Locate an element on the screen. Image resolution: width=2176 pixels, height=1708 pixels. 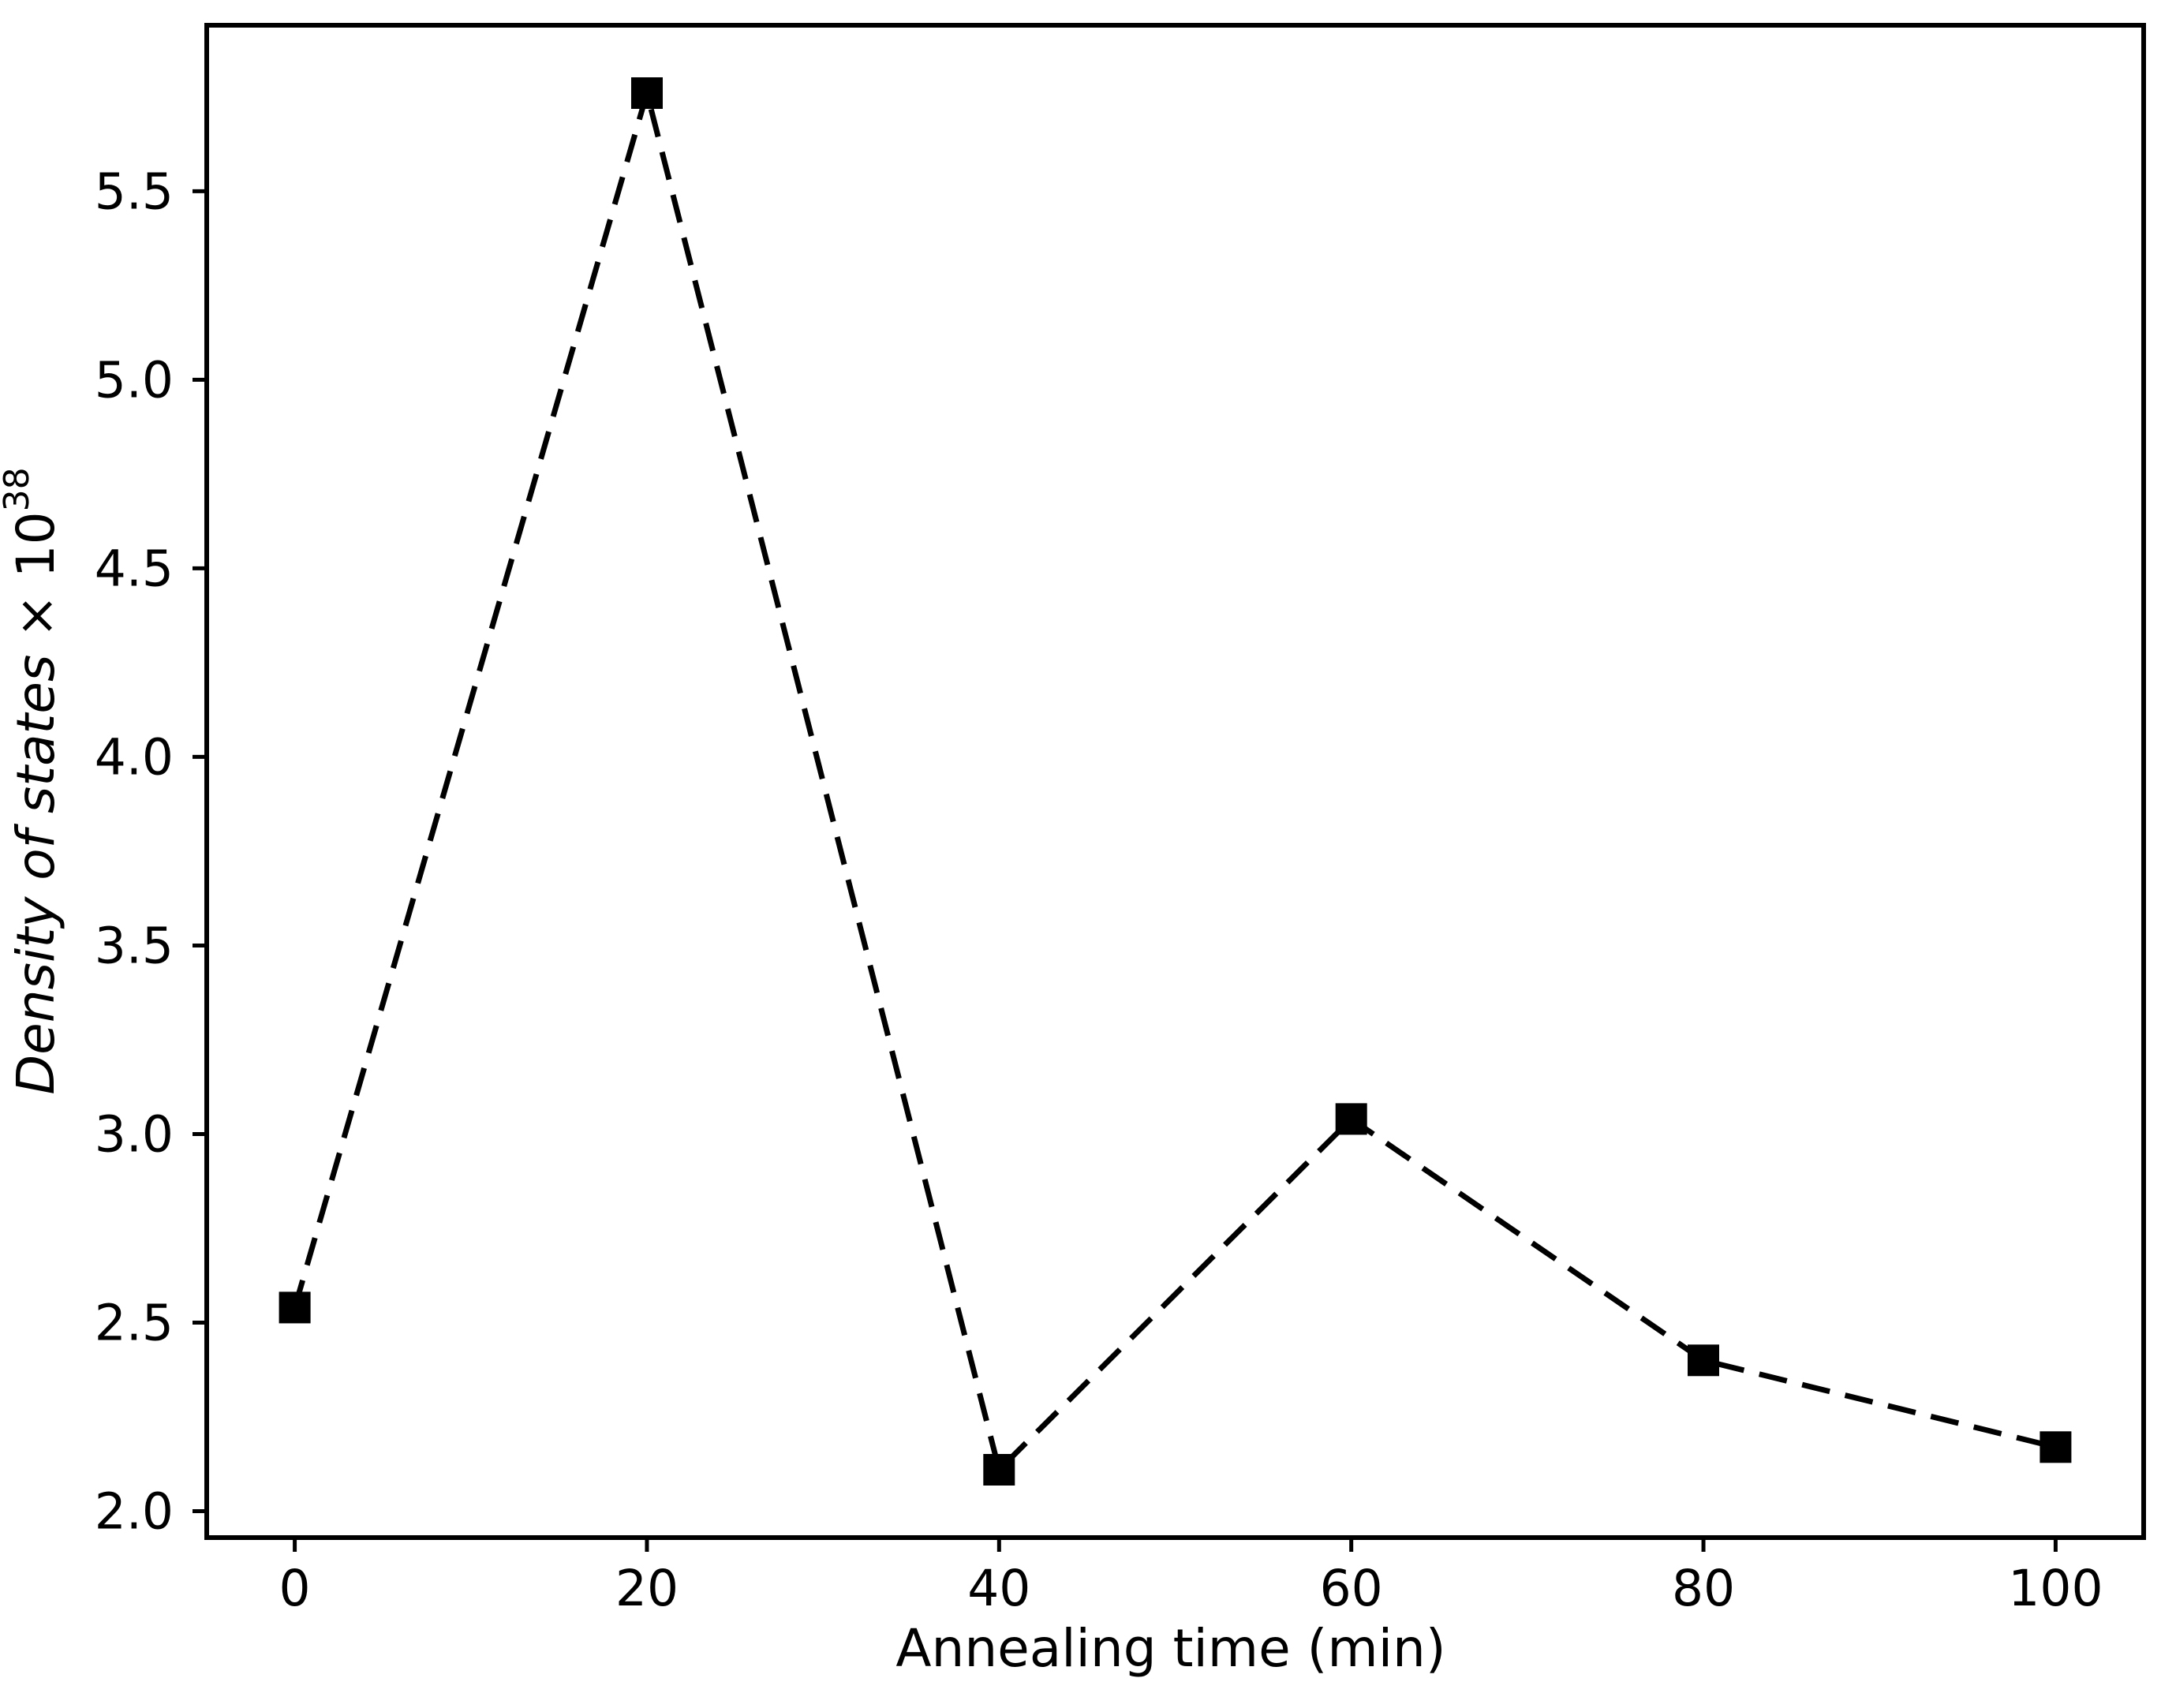
x-tick-label: 40 is located at coordinates (999, 1588).